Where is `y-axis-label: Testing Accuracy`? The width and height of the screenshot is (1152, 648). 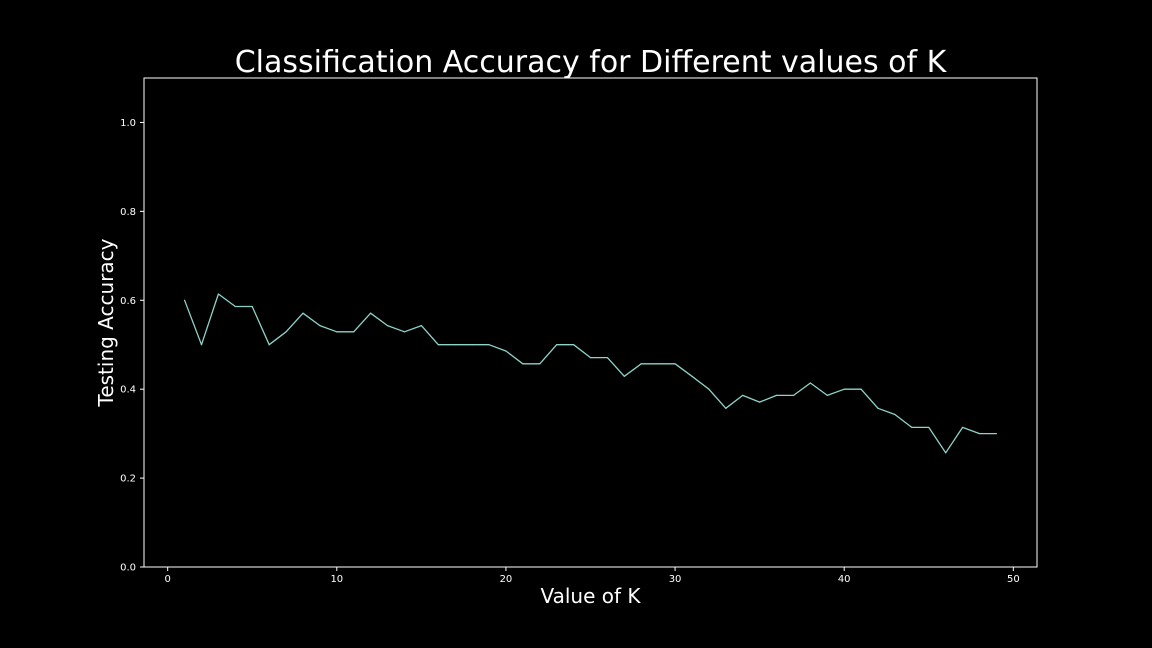 y-axis-label: Testing Accuracy is located at coordinates (106, 322).